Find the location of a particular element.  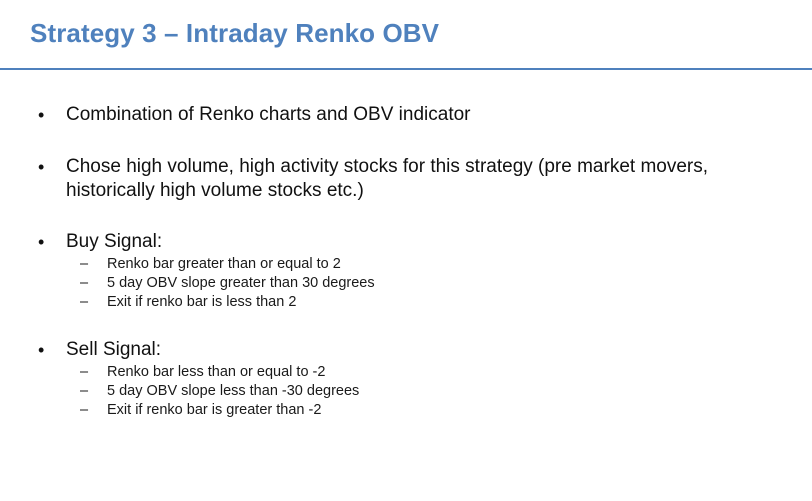

sub-item: – Renko bar greater than or equal to 2 is located at coordinates (439, 264).